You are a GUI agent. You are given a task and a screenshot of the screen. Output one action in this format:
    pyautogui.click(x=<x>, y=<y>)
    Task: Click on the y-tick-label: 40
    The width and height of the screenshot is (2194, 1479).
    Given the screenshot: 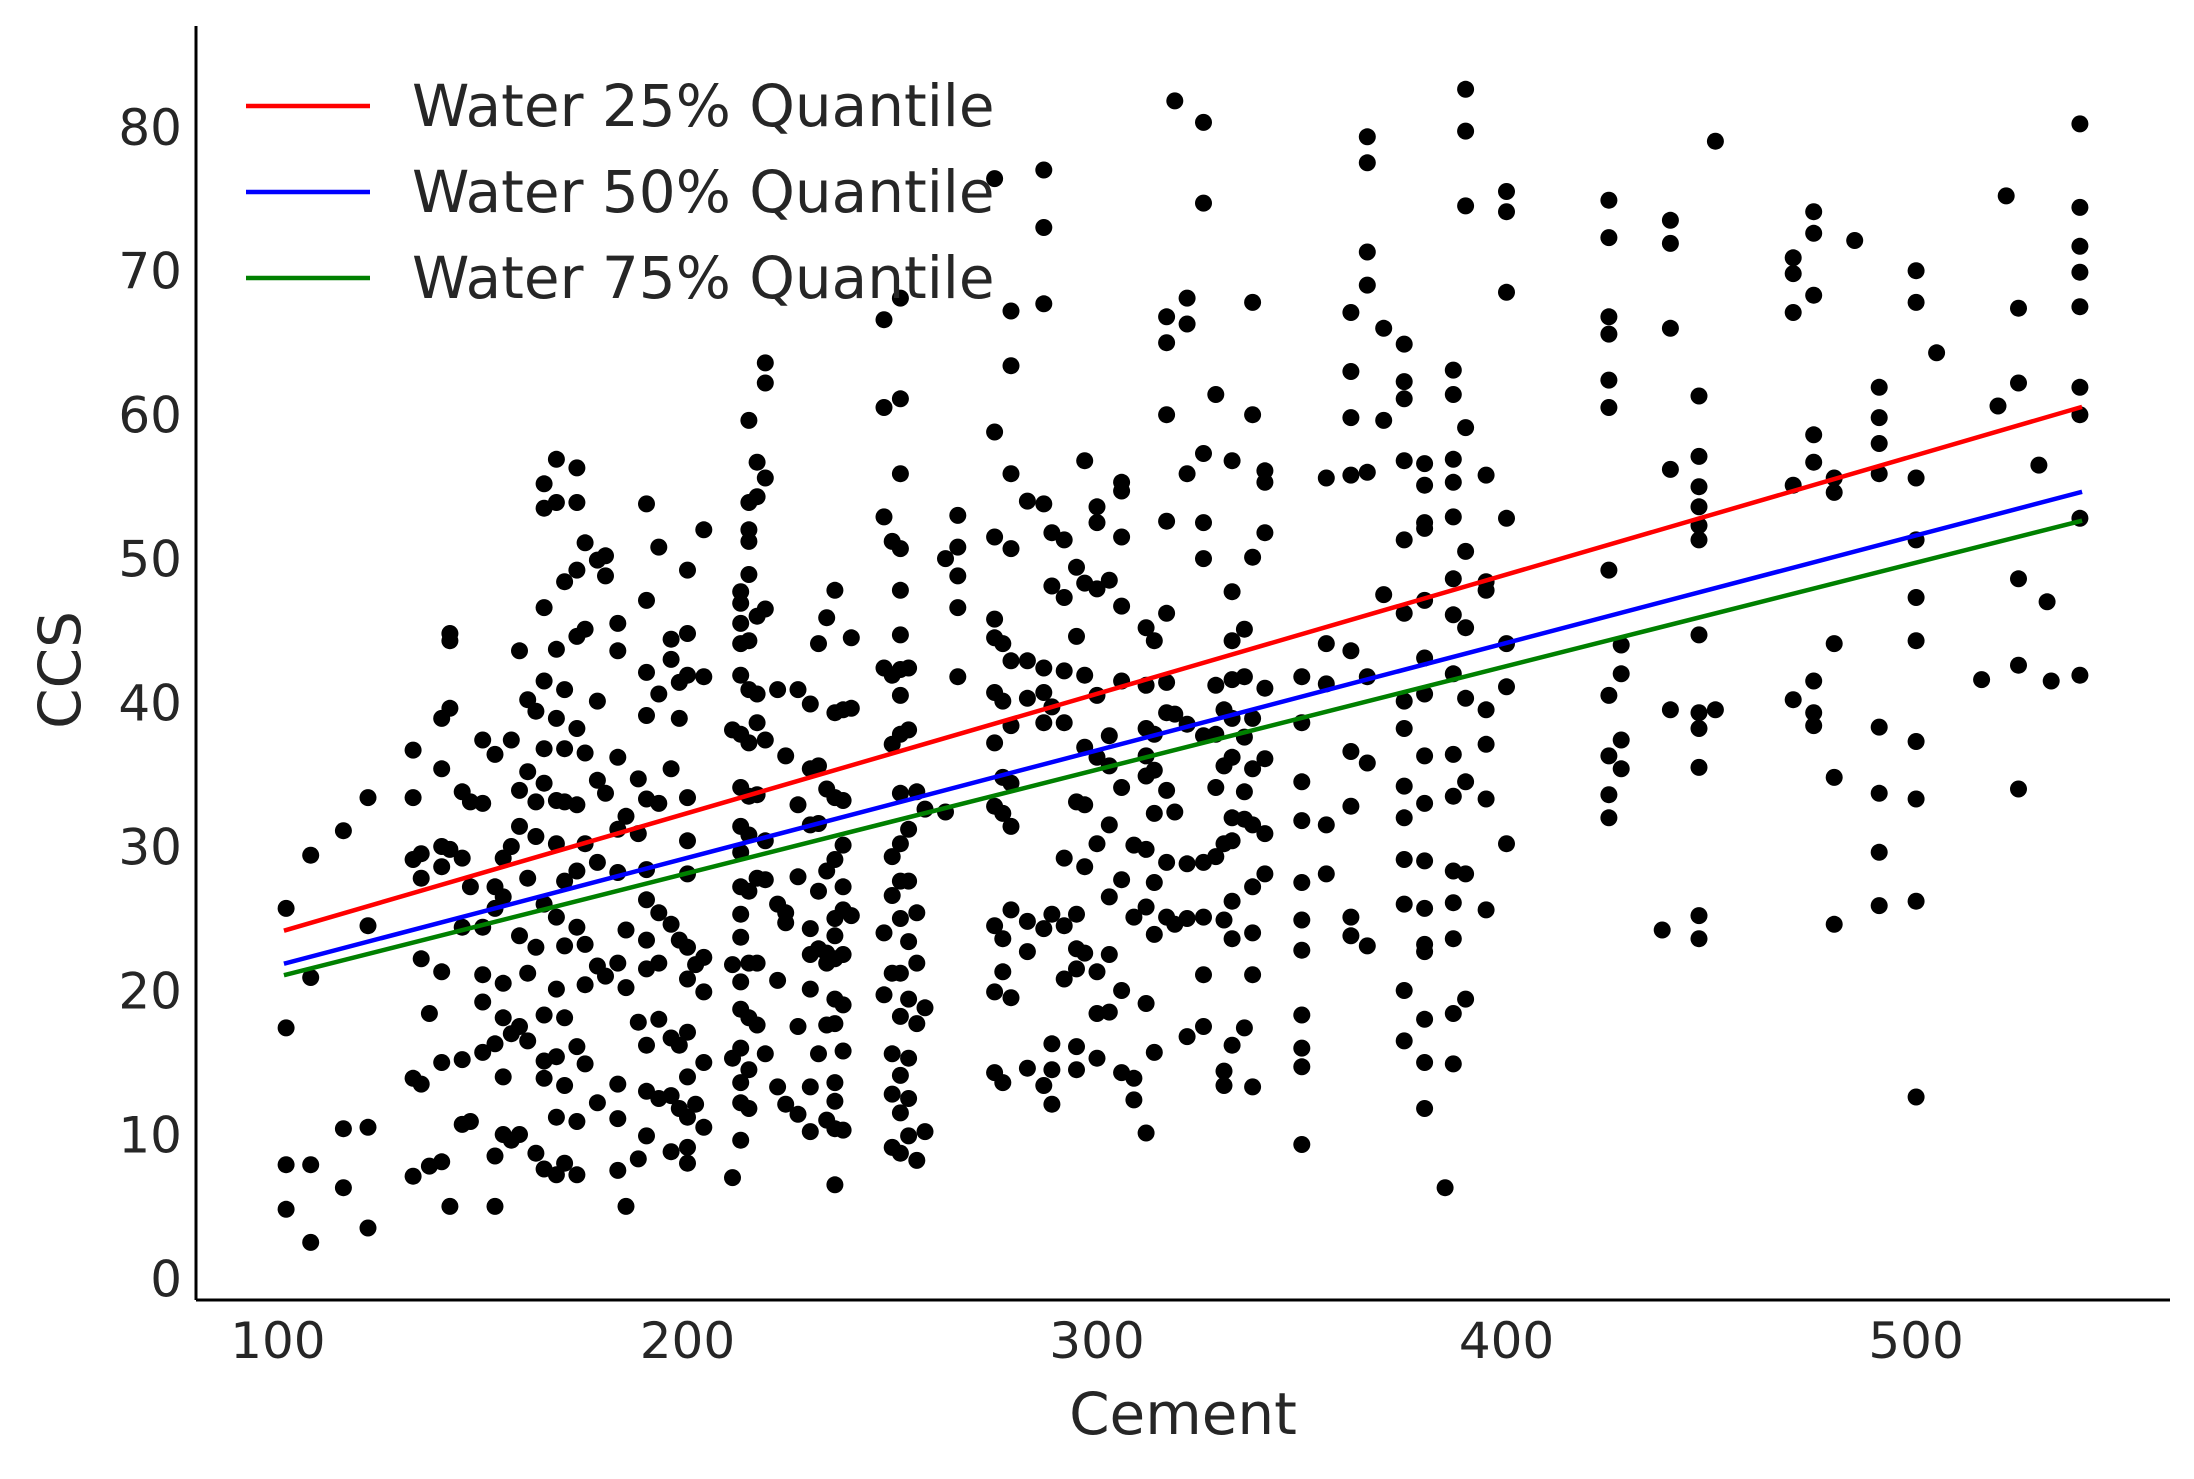 What is the action you would take?
    pyautogui.click(x=150, y=704)
    